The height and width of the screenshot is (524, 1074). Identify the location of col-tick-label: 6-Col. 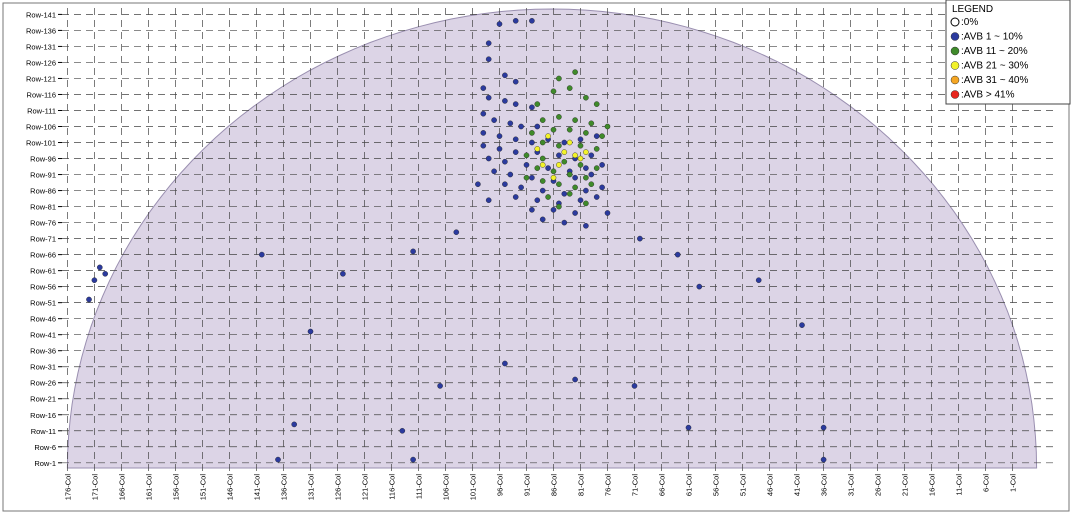
(986, 483).